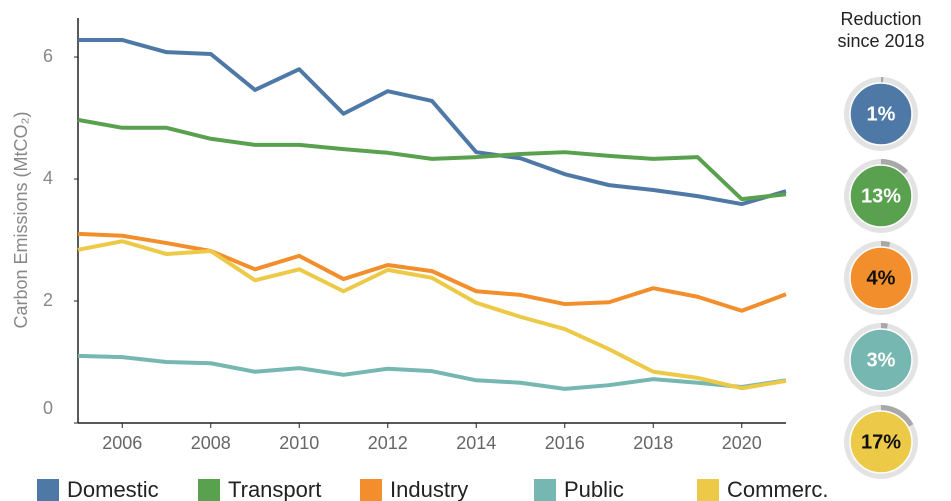 Image resolution: width=951 pixels, height=501 pixels. Describe the element at coordinates (48, 408) in the screenshot. I see `y-tick-label: 0` at that location.